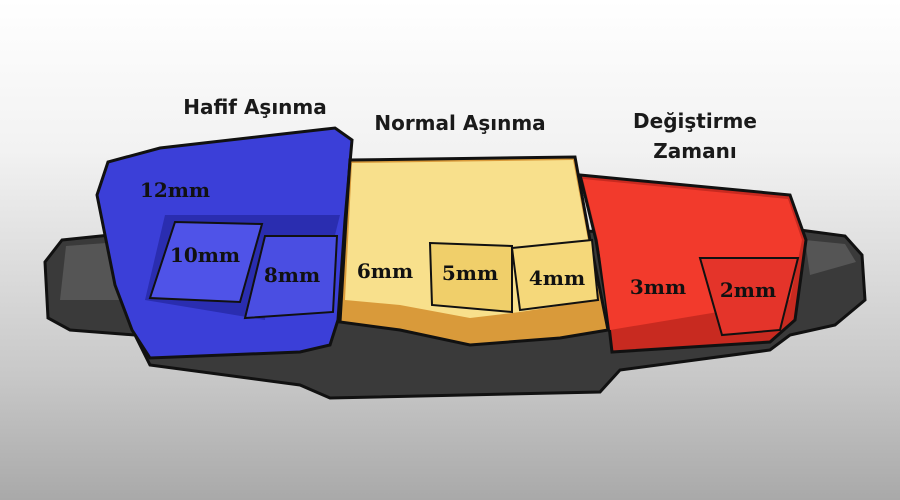 The width and height of the screenshot is (900, 500). I want to click on measurement-label: 2mm, so click(748, 290).